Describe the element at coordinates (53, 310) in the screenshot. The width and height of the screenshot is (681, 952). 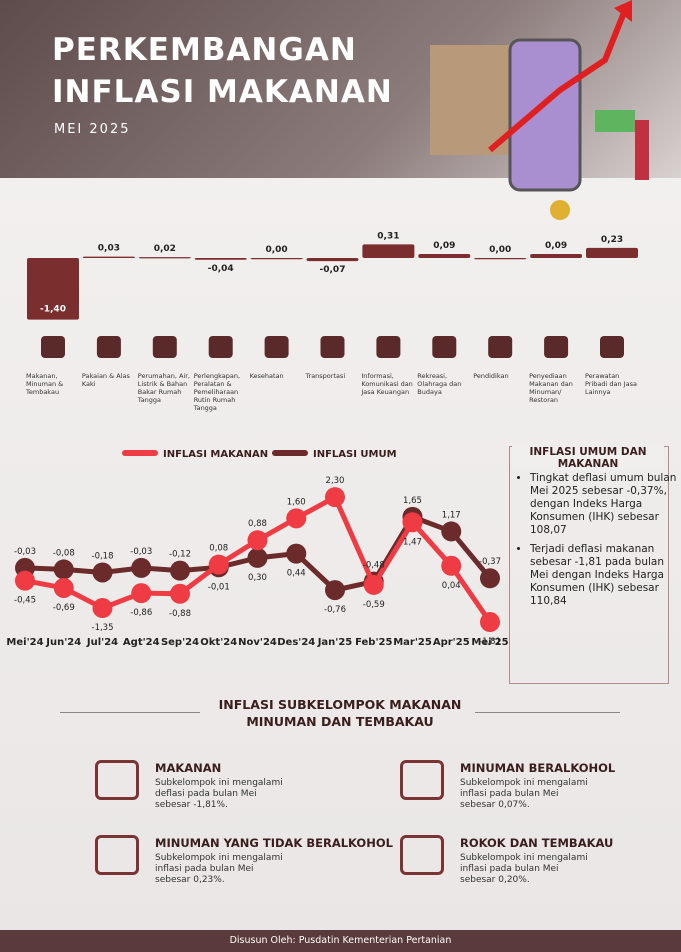
I see `value-label: -1,40` at that location.